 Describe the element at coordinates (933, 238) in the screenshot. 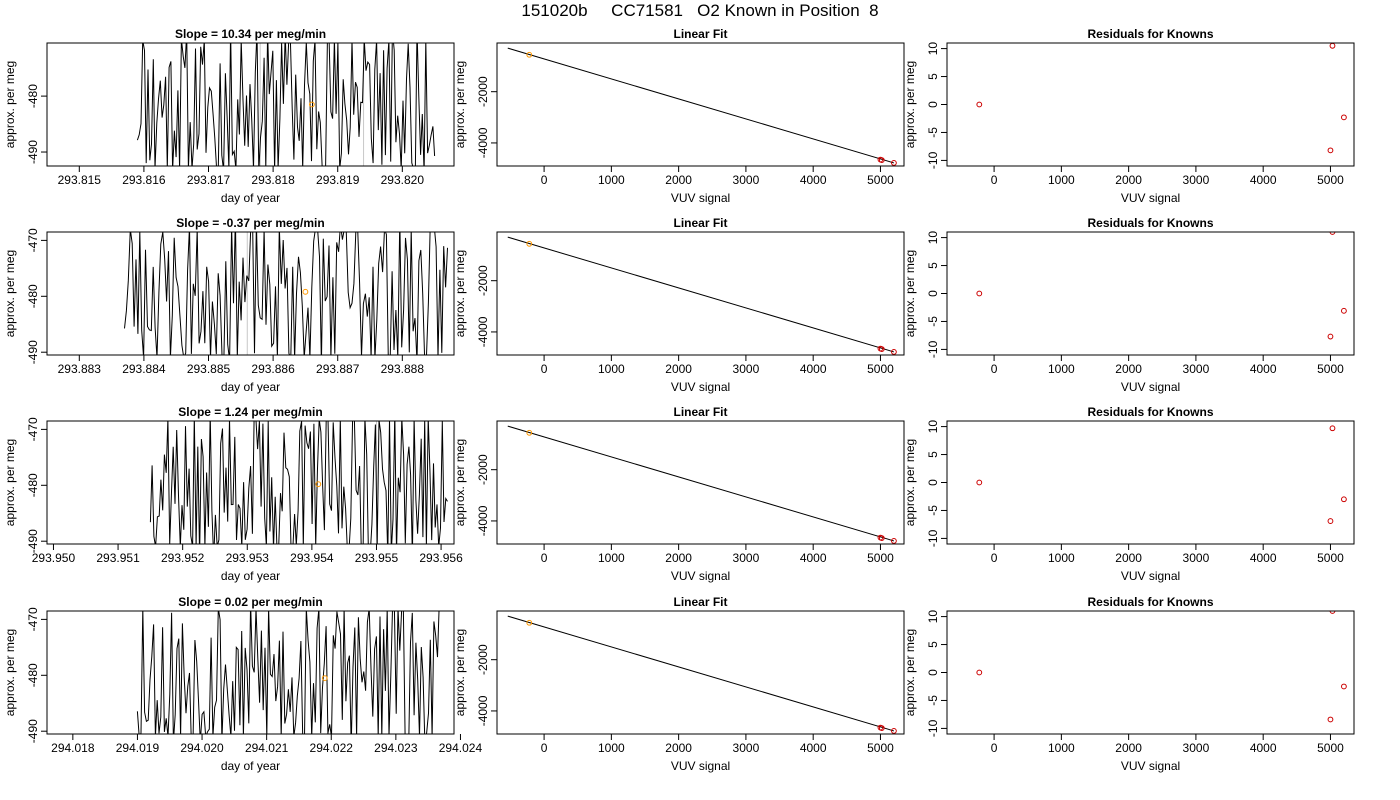

I see `y-tick-label: 10` at that location.